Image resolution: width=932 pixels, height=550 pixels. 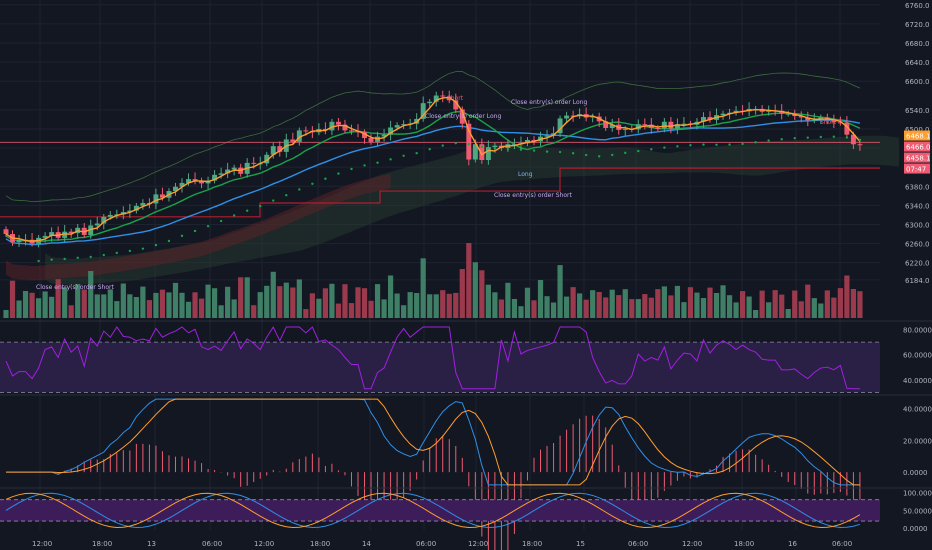 I want to click on parabolic-sar-dot, so click(x=90, y=257).